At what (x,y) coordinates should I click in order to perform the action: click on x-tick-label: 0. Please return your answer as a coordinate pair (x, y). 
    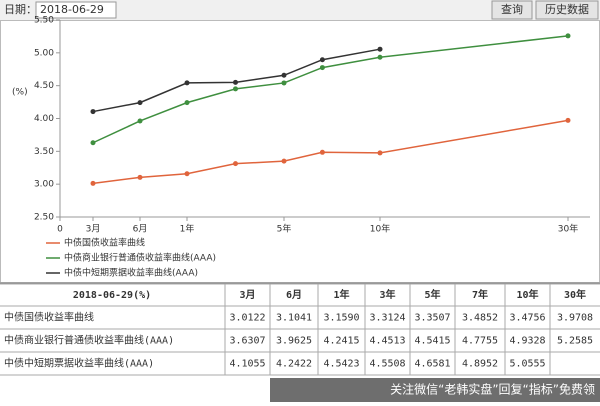
    Looking at the image, I should click on (60, 230).